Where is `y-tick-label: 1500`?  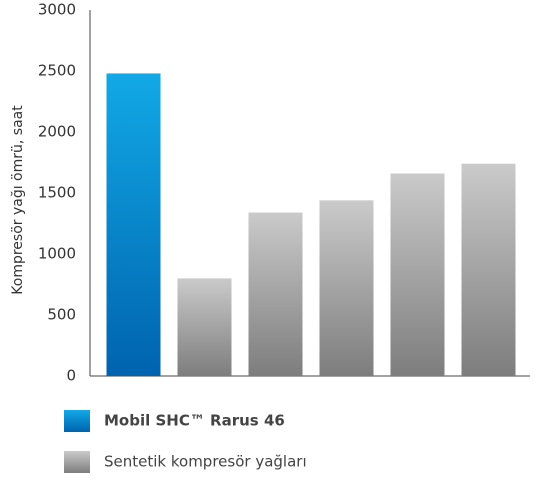 y-tick-label: 1500 is located at coordinates (57, 193).